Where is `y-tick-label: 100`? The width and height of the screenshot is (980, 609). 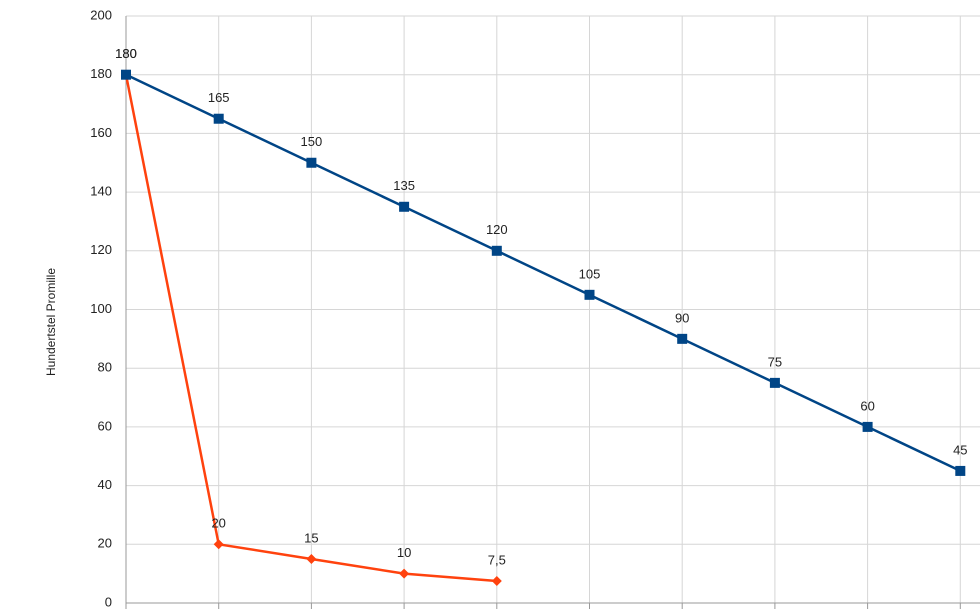 y-tick-label: 100 is located at coordinates (101, 308).